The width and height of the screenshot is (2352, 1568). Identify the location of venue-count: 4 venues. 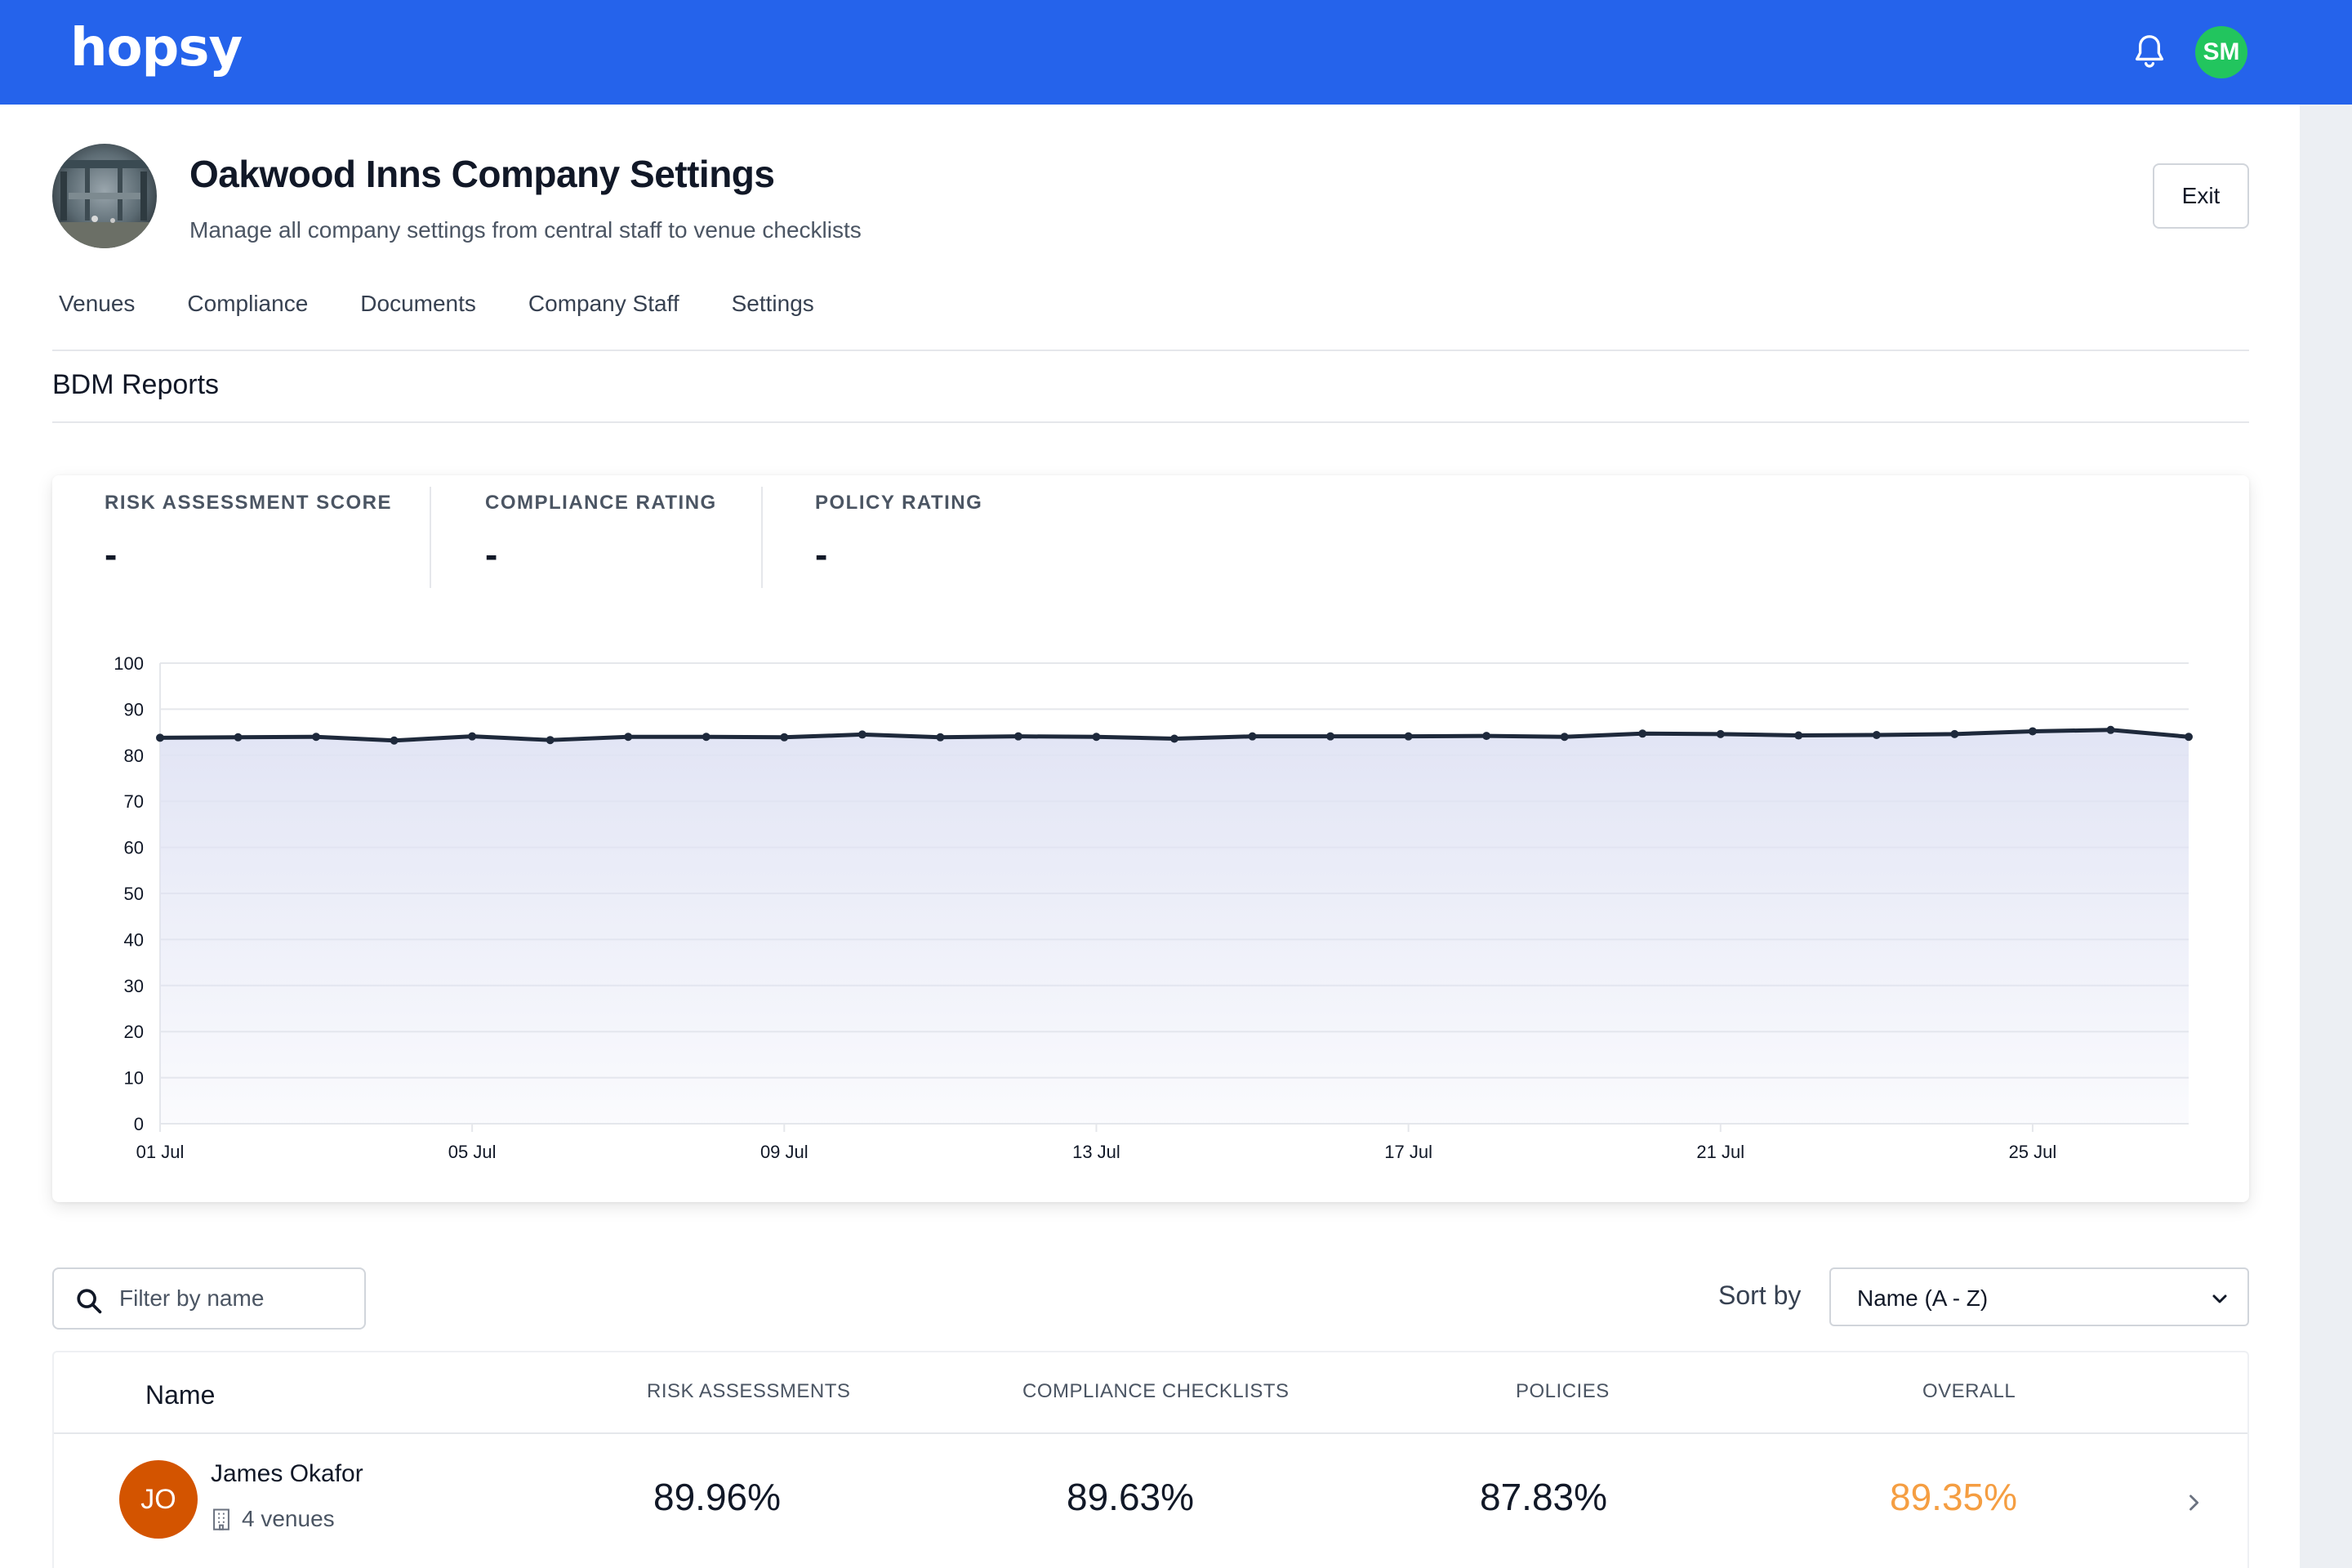
(273, 1519).